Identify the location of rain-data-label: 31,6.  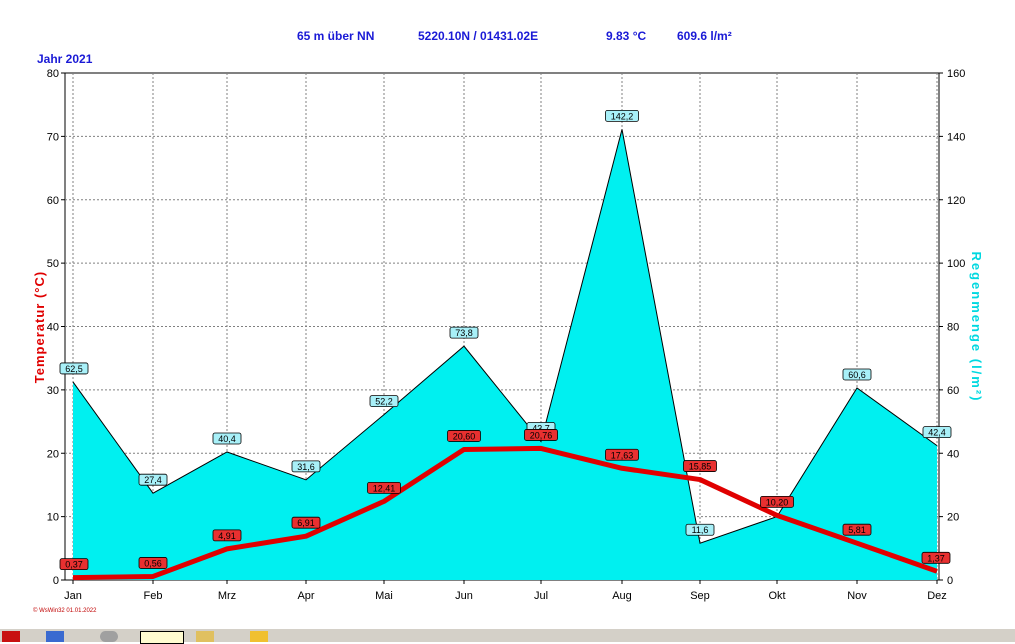
(306, 466).